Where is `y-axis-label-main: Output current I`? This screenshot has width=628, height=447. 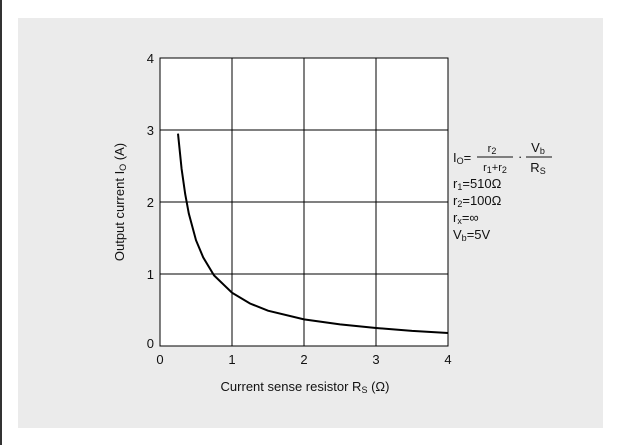 y-axis-label-main: Output current I is located at coordinates (119, 216).